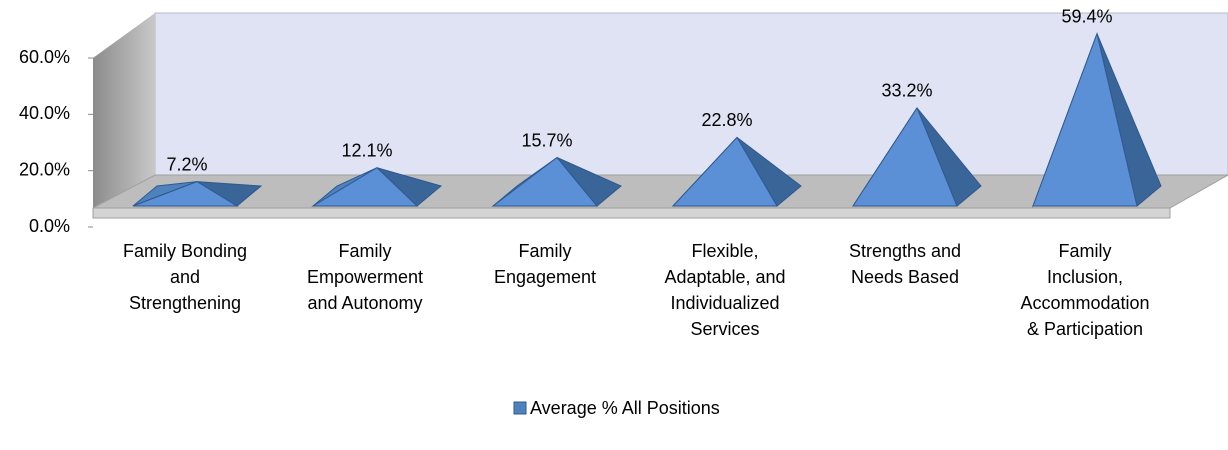 The height and width of the screenshot is (450, 1228). I want to click on side-wall, so click(124, 115).